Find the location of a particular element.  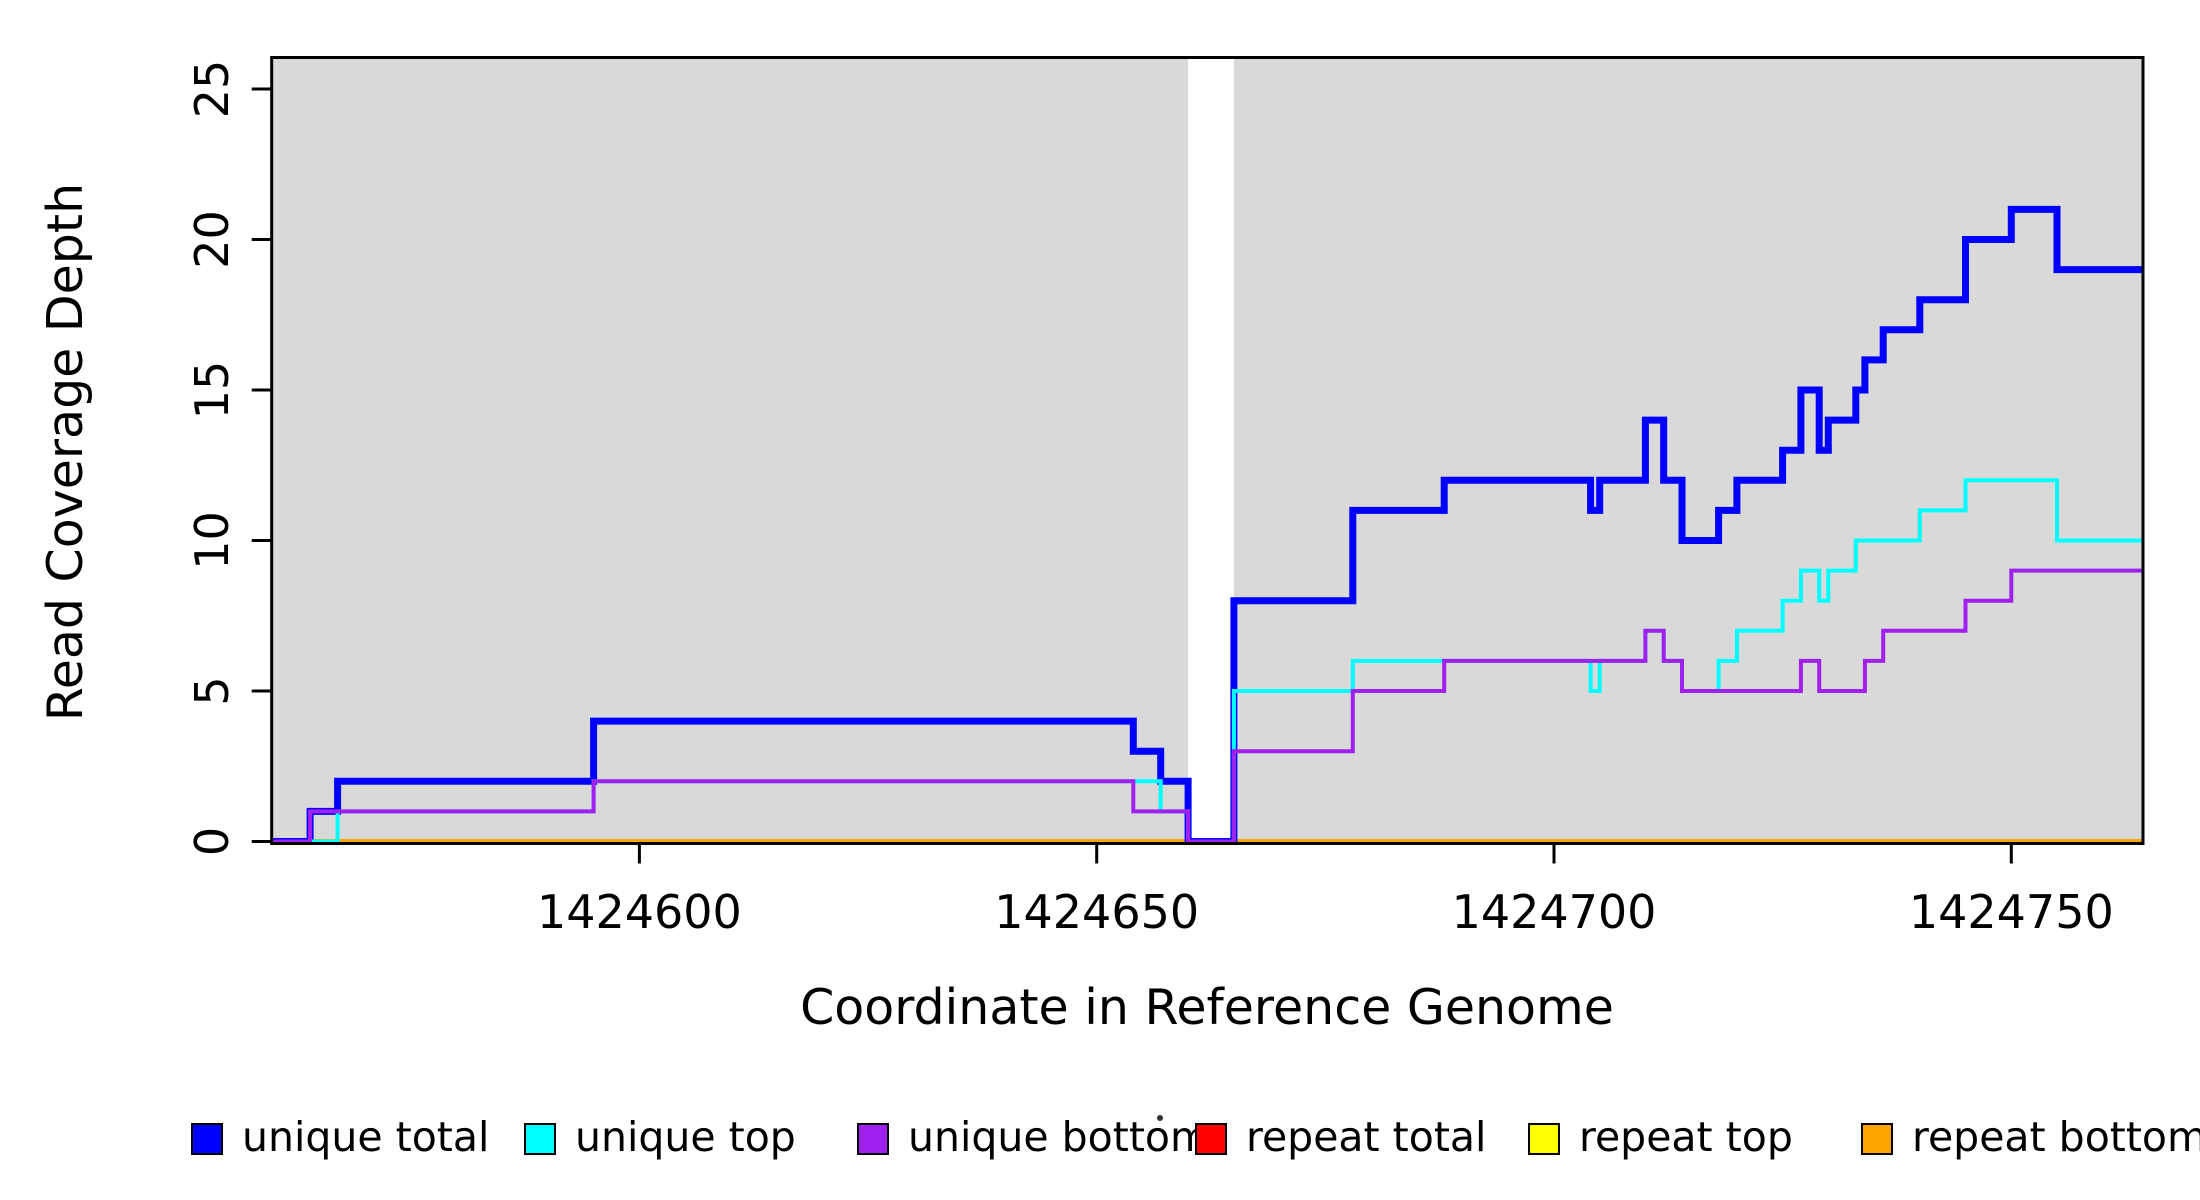

legend-item-unique-total: unique total is located at coordinates (340, 1137).